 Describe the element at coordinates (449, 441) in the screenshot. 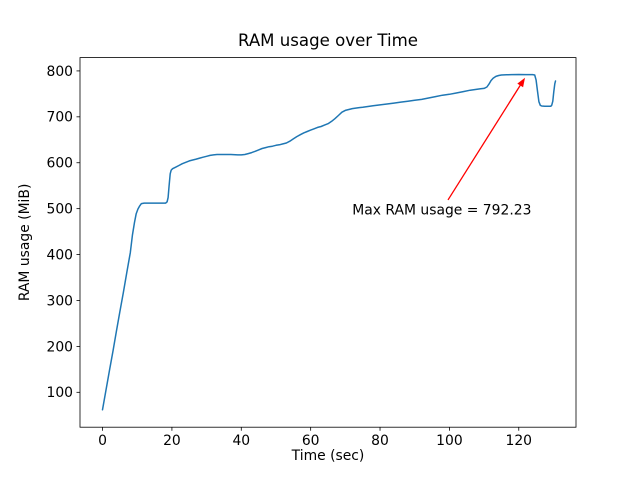

I see `x-tick-label: 100` at that location.